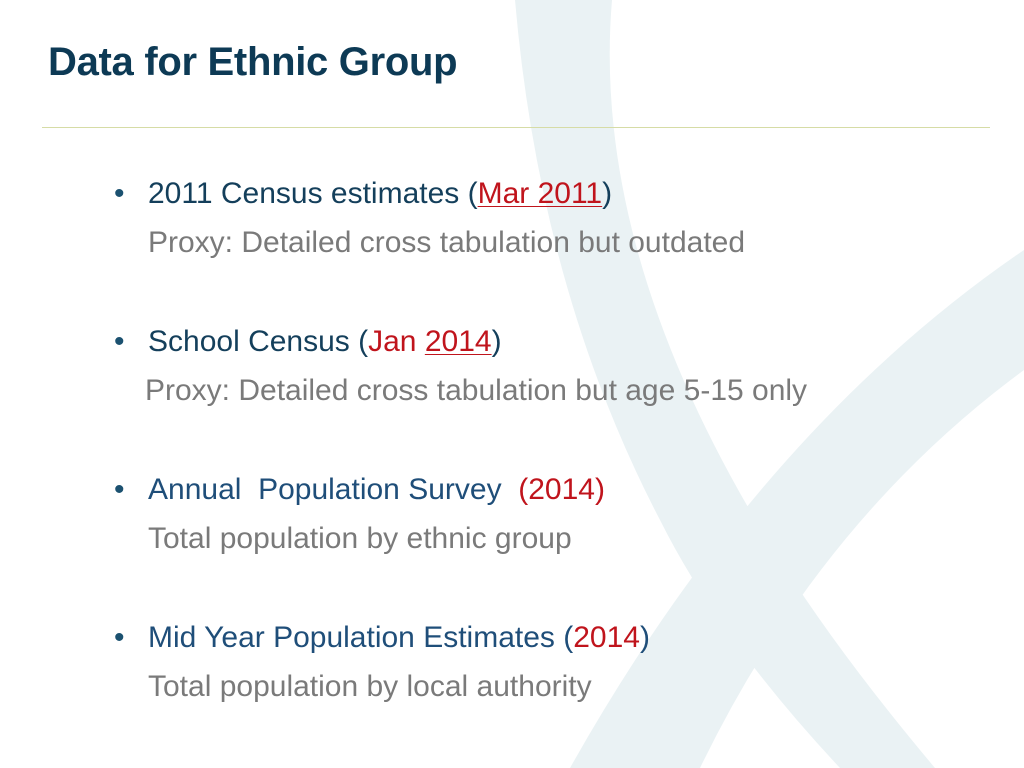 The image size is (1024, 768). I want to click on source-year-link: 2014, so click(458, 341).